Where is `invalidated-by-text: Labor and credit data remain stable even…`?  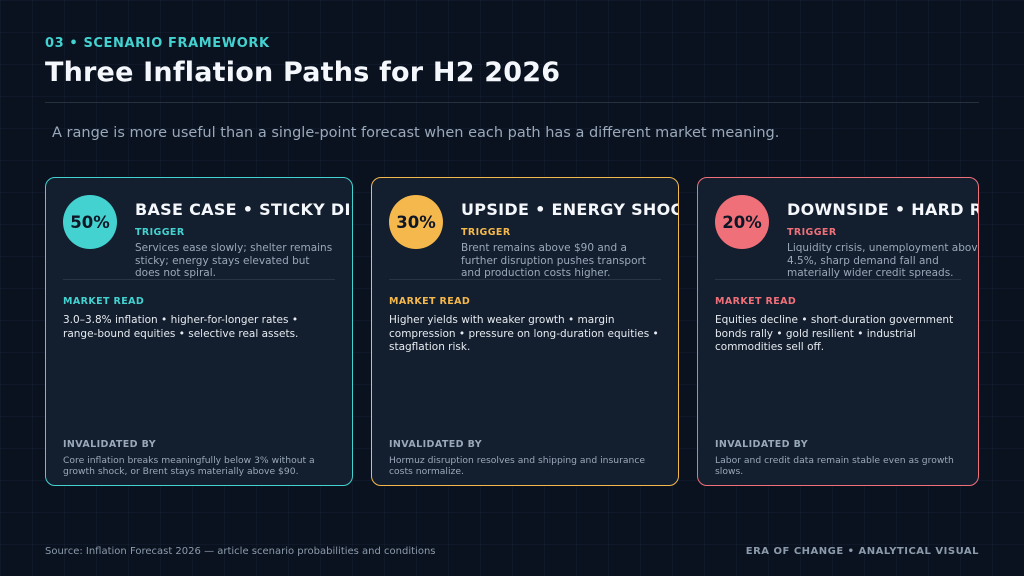
invalidated-by-text: Labor and credit data remain stable even… is located at coordinates (834, 466).